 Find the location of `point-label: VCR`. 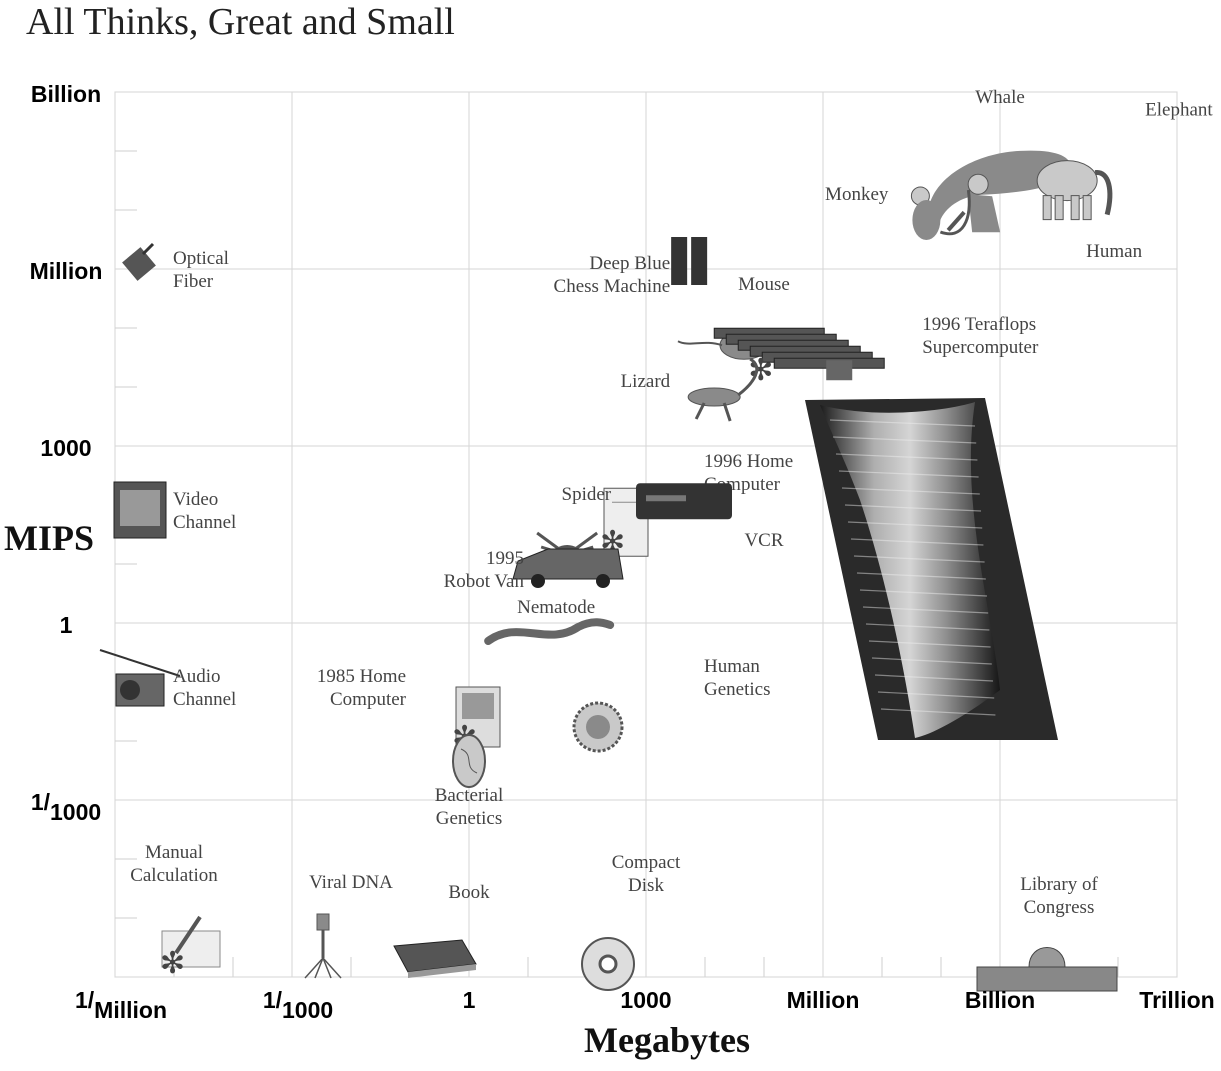

point-label: VCR is located at coordinates (763, 540).